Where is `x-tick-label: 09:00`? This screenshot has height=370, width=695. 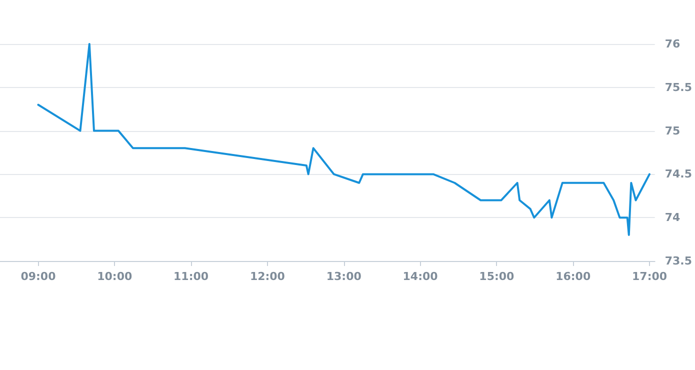
x-tick-label: 09:00 is located at coordinates (38, 276).